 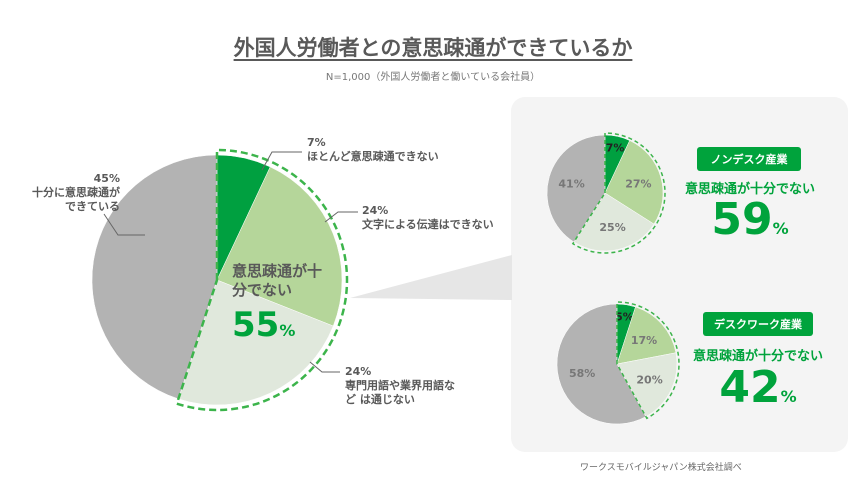 What do you see at coordinates (373, 149) in the screenshot?
I see `label-7: 7% ほとんど意思疎通できない` at bounding box center [373, 149].